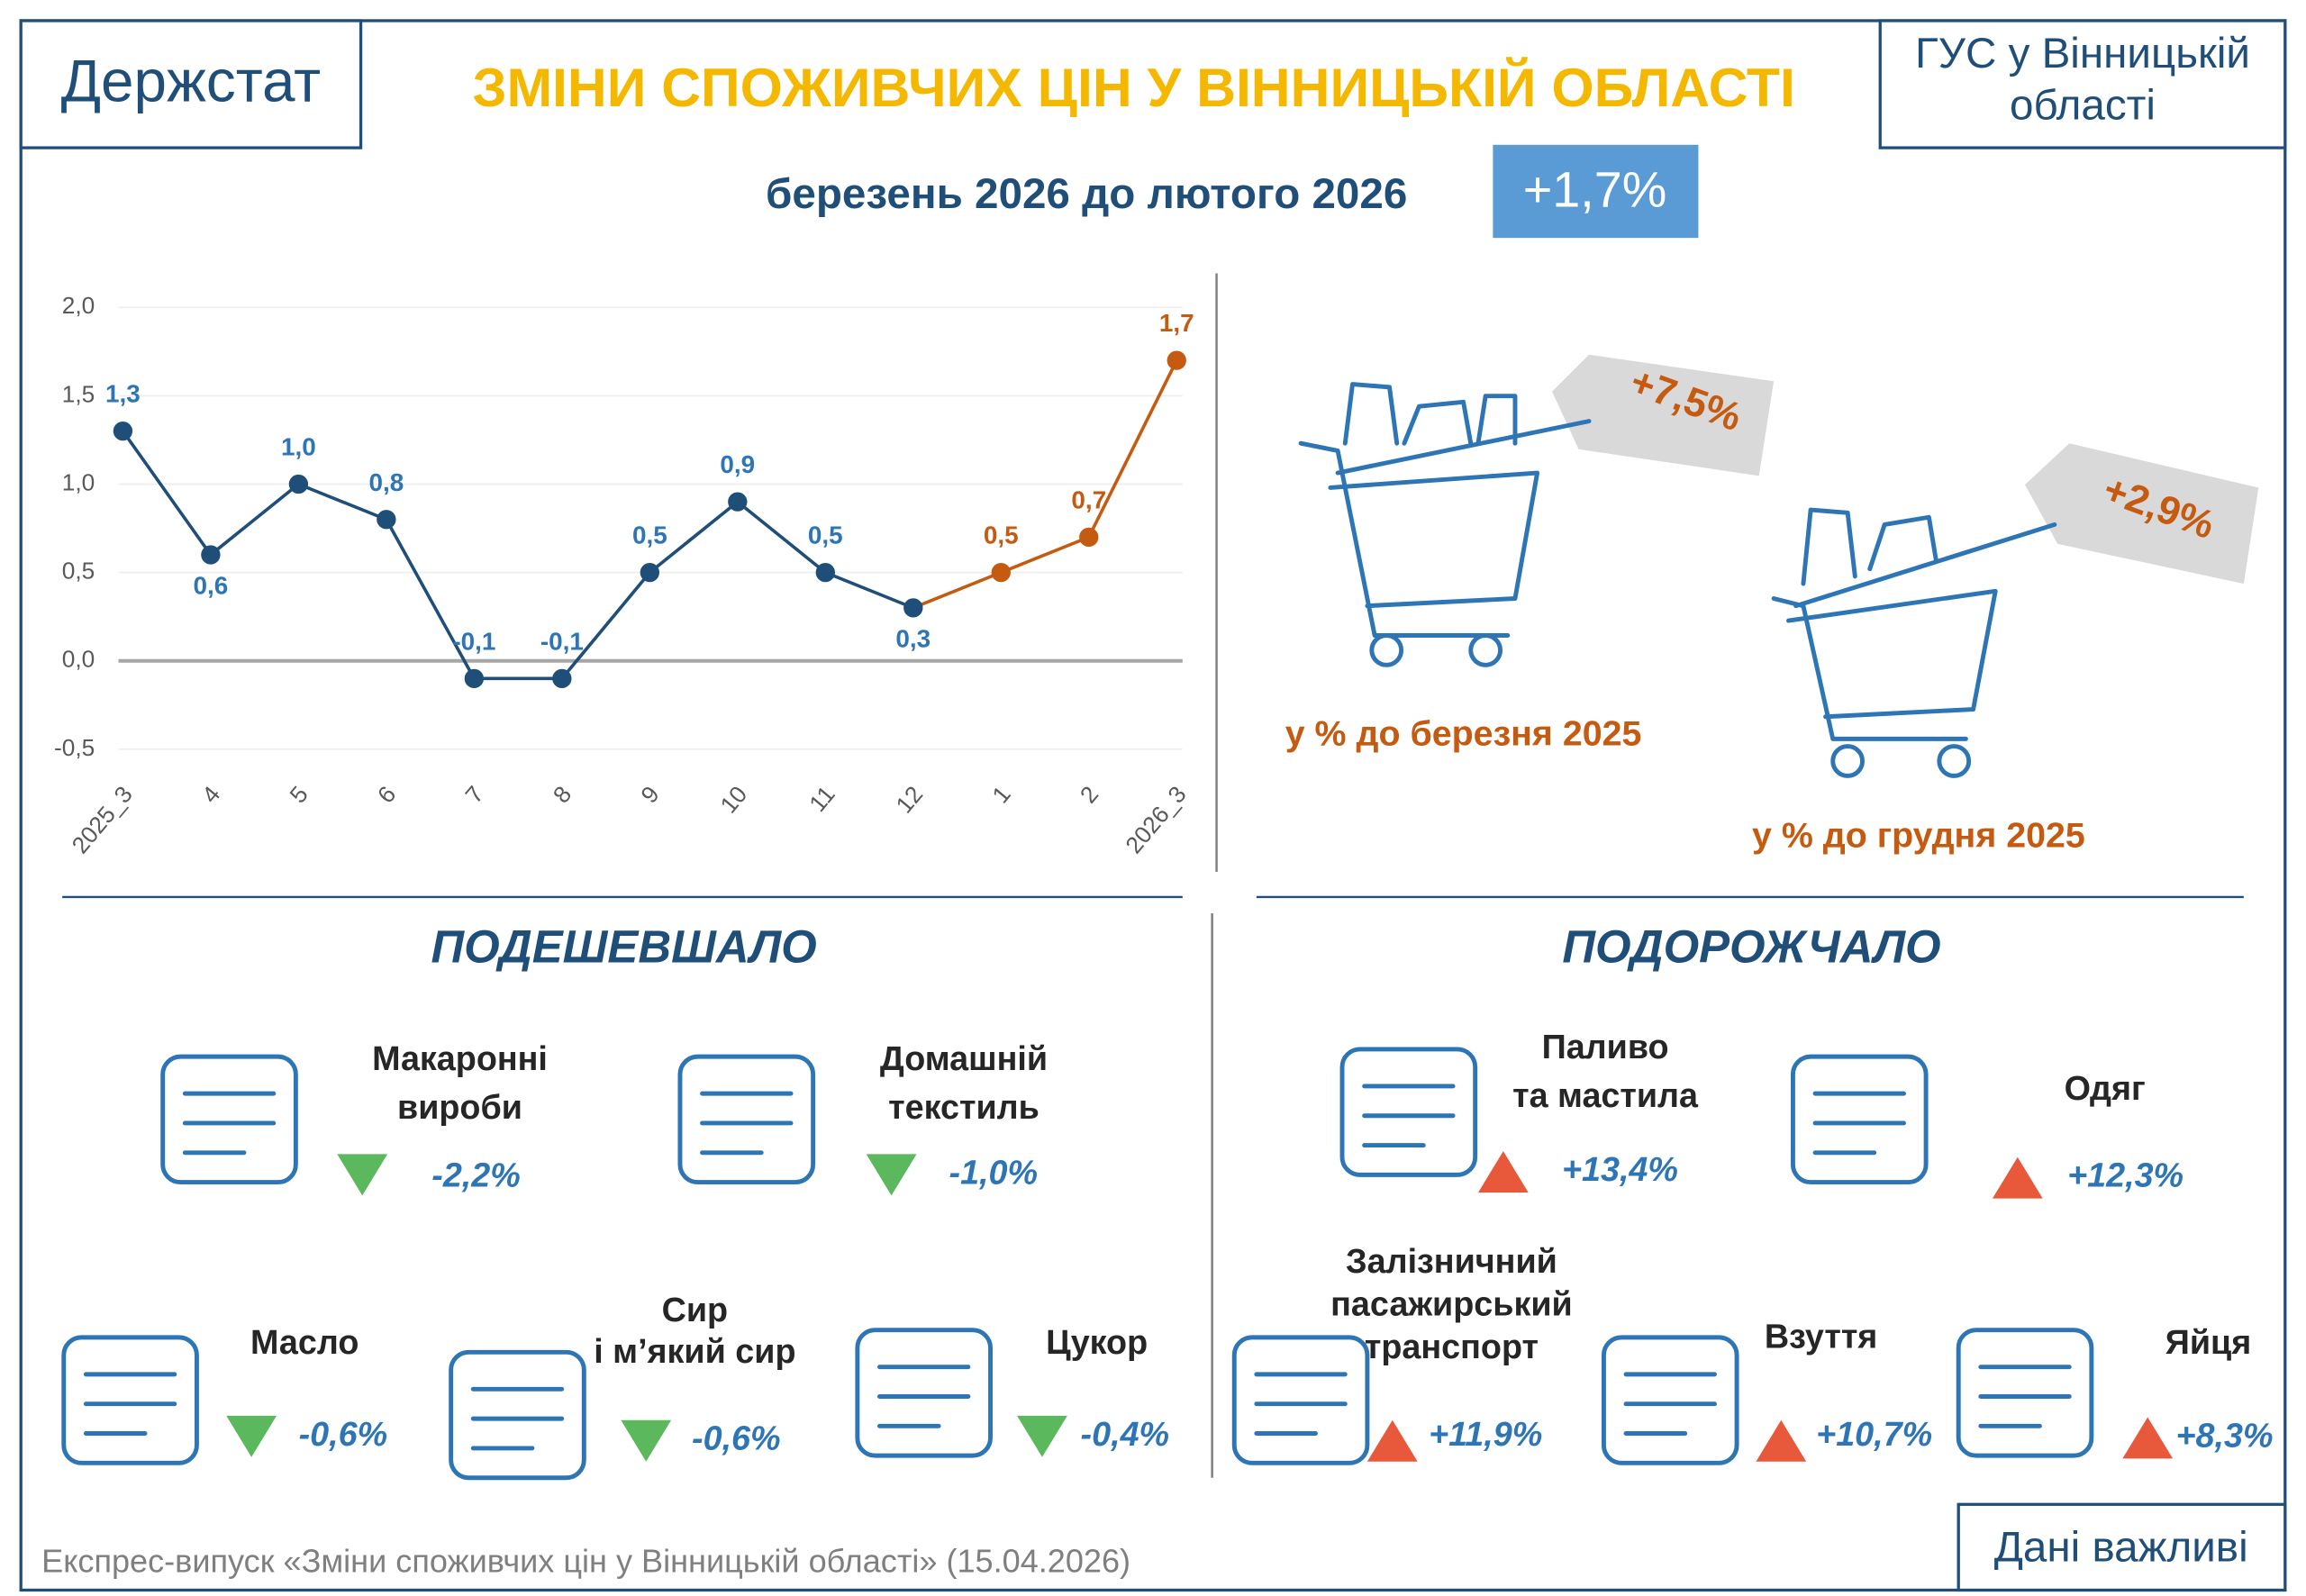 This screenshot has width=2306, height=1596. I want to click on badge-box, so click(2121, 1547).